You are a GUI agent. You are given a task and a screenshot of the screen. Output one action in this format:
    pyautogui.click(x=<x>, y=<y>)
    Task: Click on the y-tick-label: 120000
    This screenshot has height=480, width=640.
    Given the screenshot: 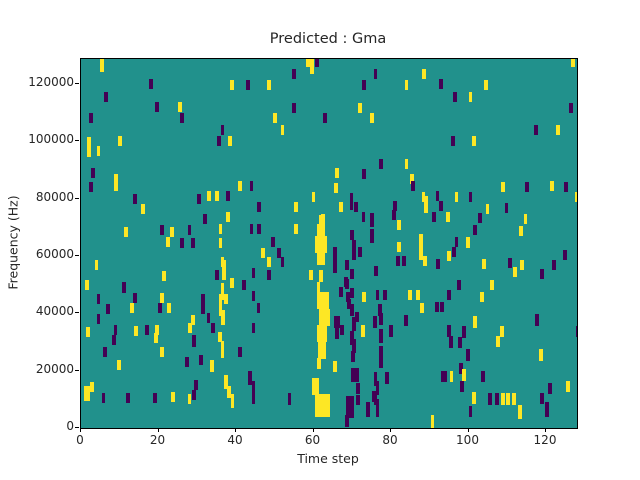 What is the action you would take?
    pyautogui.click(x=51, y=81)
    